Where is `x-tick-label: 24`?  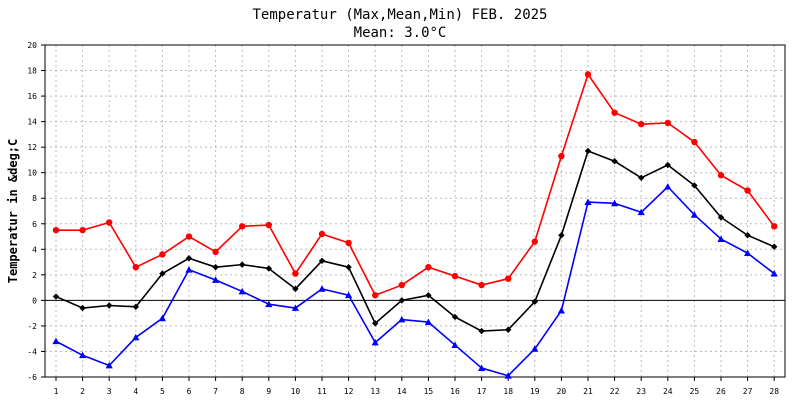 x-tick-label: 24 is located at coordinates (668, 391).